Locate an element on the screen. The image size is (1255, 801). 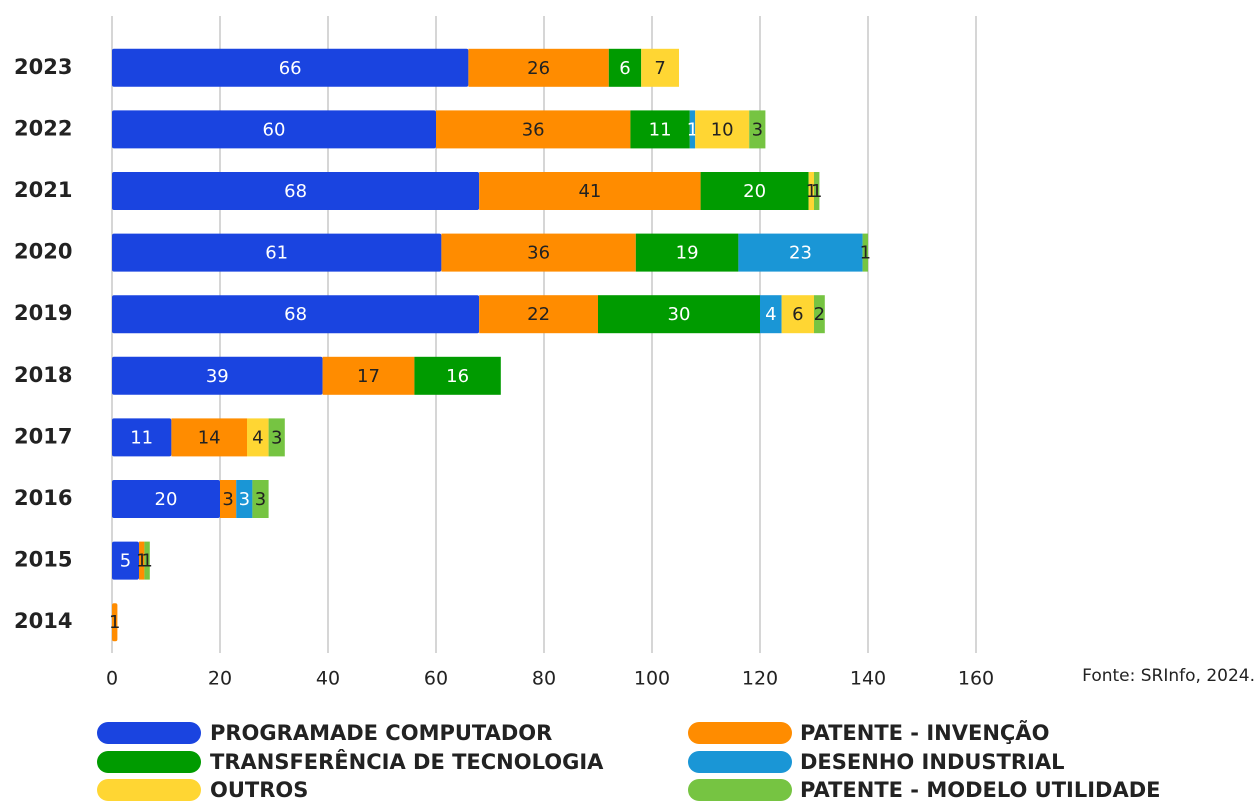
data-label: 61 is located at coordinates (276, 253).